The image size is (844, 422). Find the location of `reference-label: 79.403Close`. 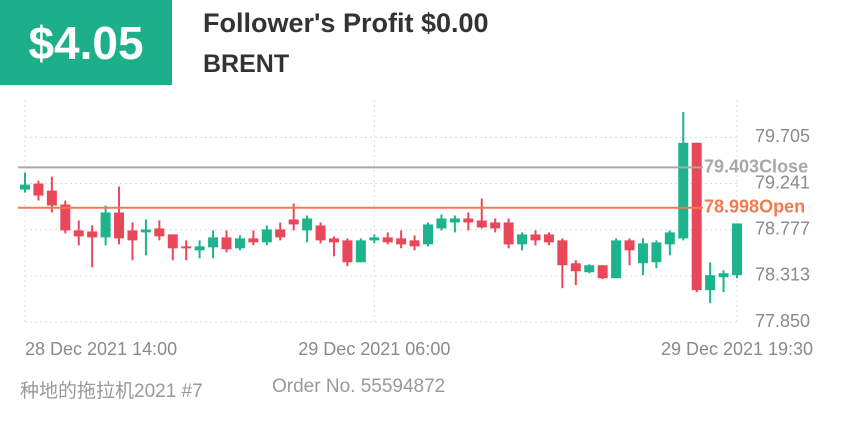

reference-label: 79.403Close is located at coordinates (756, 166).